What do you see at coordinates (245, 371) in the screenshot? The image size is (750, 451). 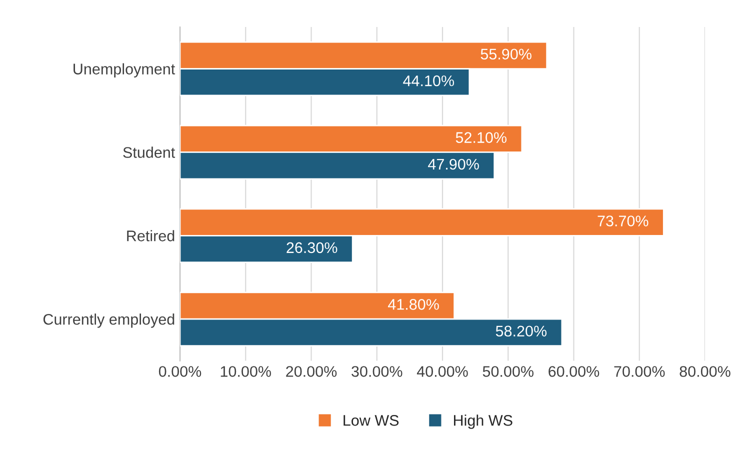 I see `x-tick-label: 10.00%` at bounding box center [245, 371].